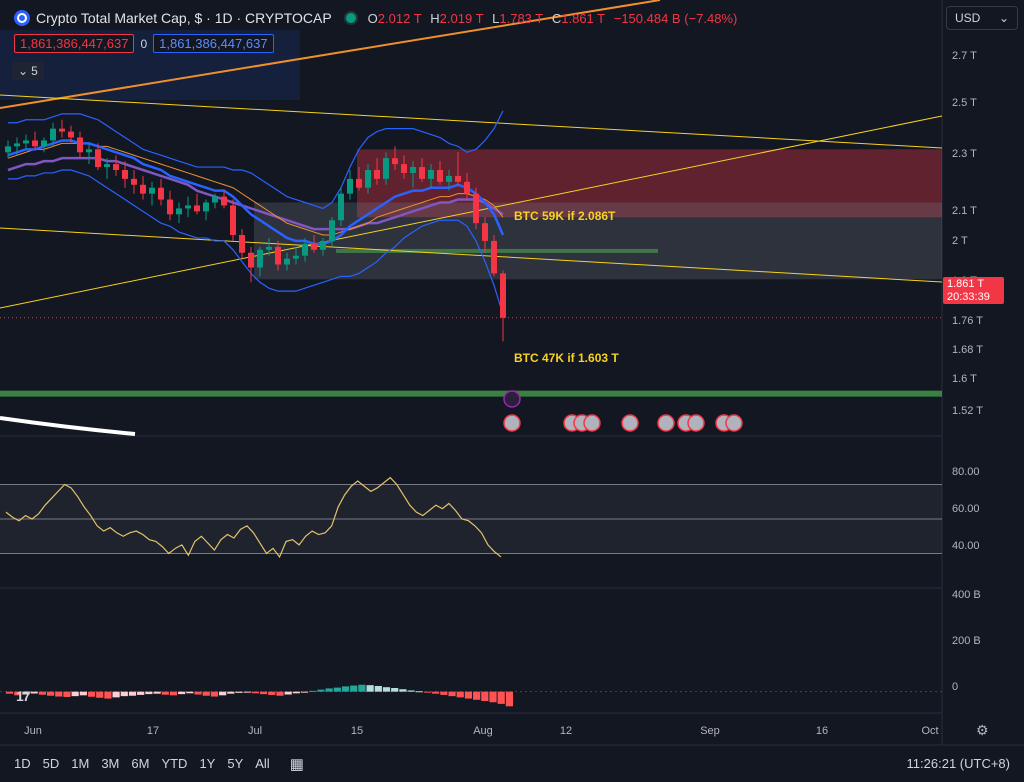 The image size is (1024, 782). What do you see at coordinates (74, 43) in the screenshot?
I see `sell-price-box: 1,861,386,447,637` at bounding box center [74, 43].